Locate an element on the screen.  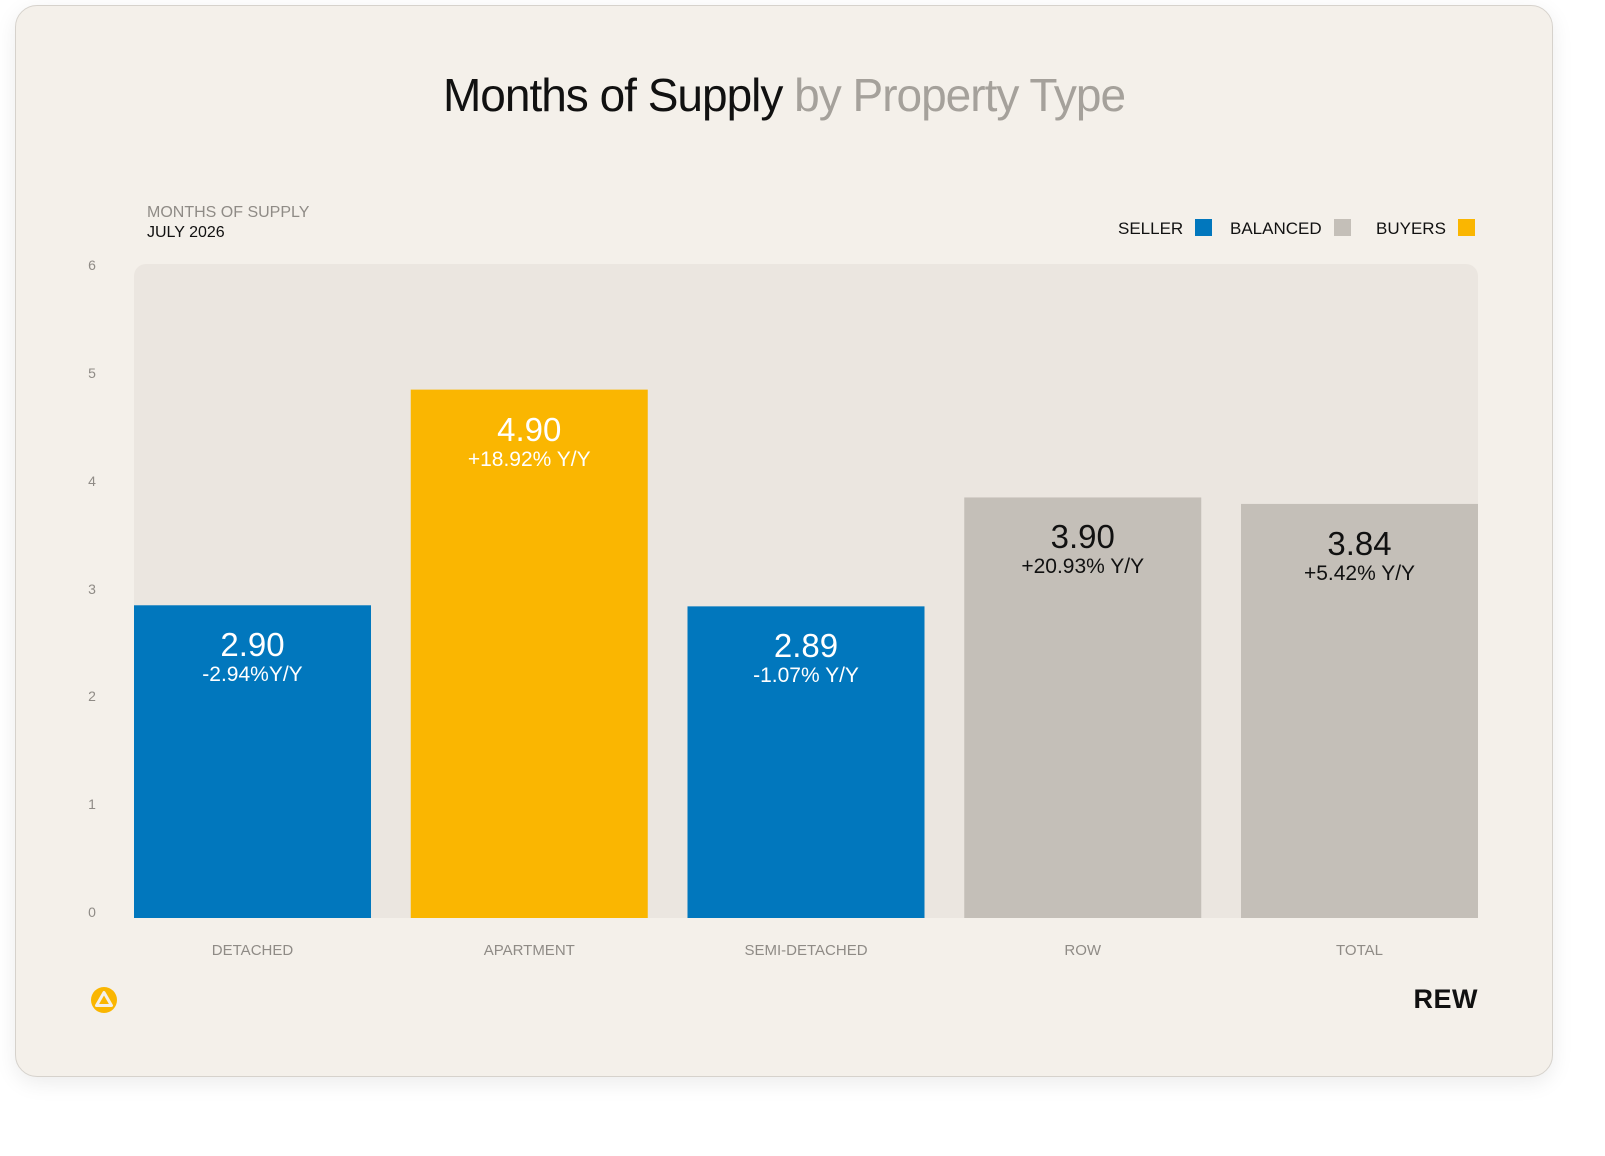
x-tick-label: DETACHED is located at coordinates (252, 950).